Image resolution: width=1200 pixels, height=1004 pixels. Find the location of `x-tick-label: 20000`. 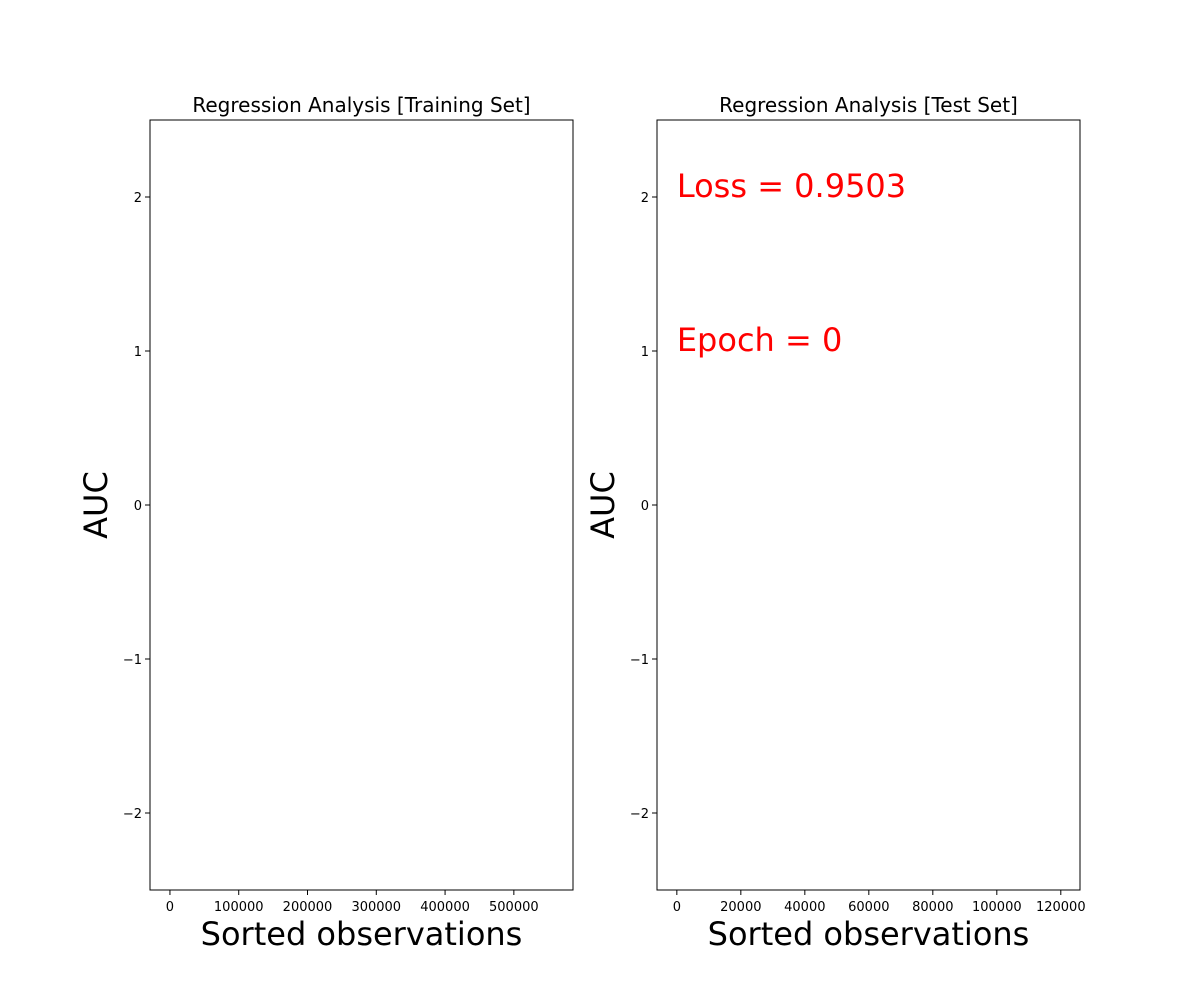

x-tick-label: 20000 is located at coordinates (740, 907).